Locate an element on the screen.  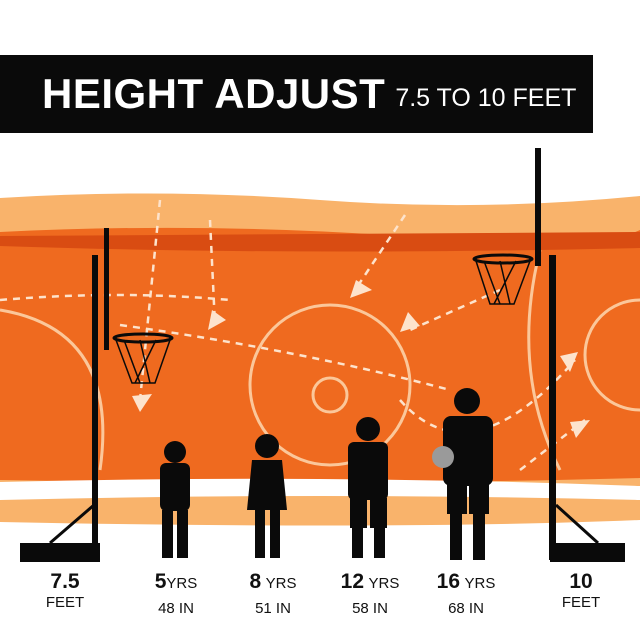
label-value: 10 is located at coordinates (581, 581).